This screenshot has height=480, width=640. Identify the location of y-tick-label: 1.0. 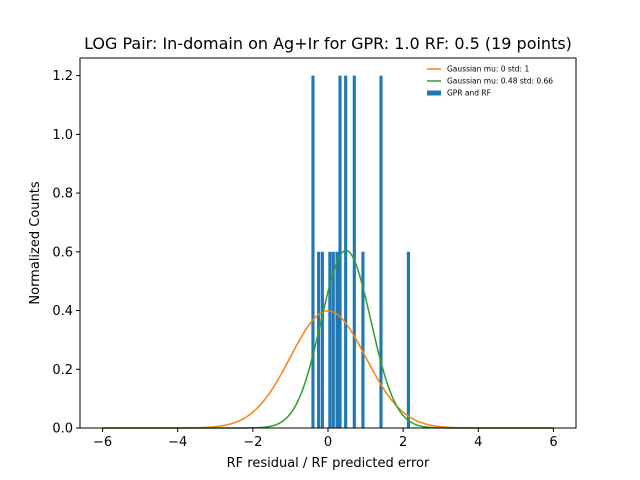
(62, 135).